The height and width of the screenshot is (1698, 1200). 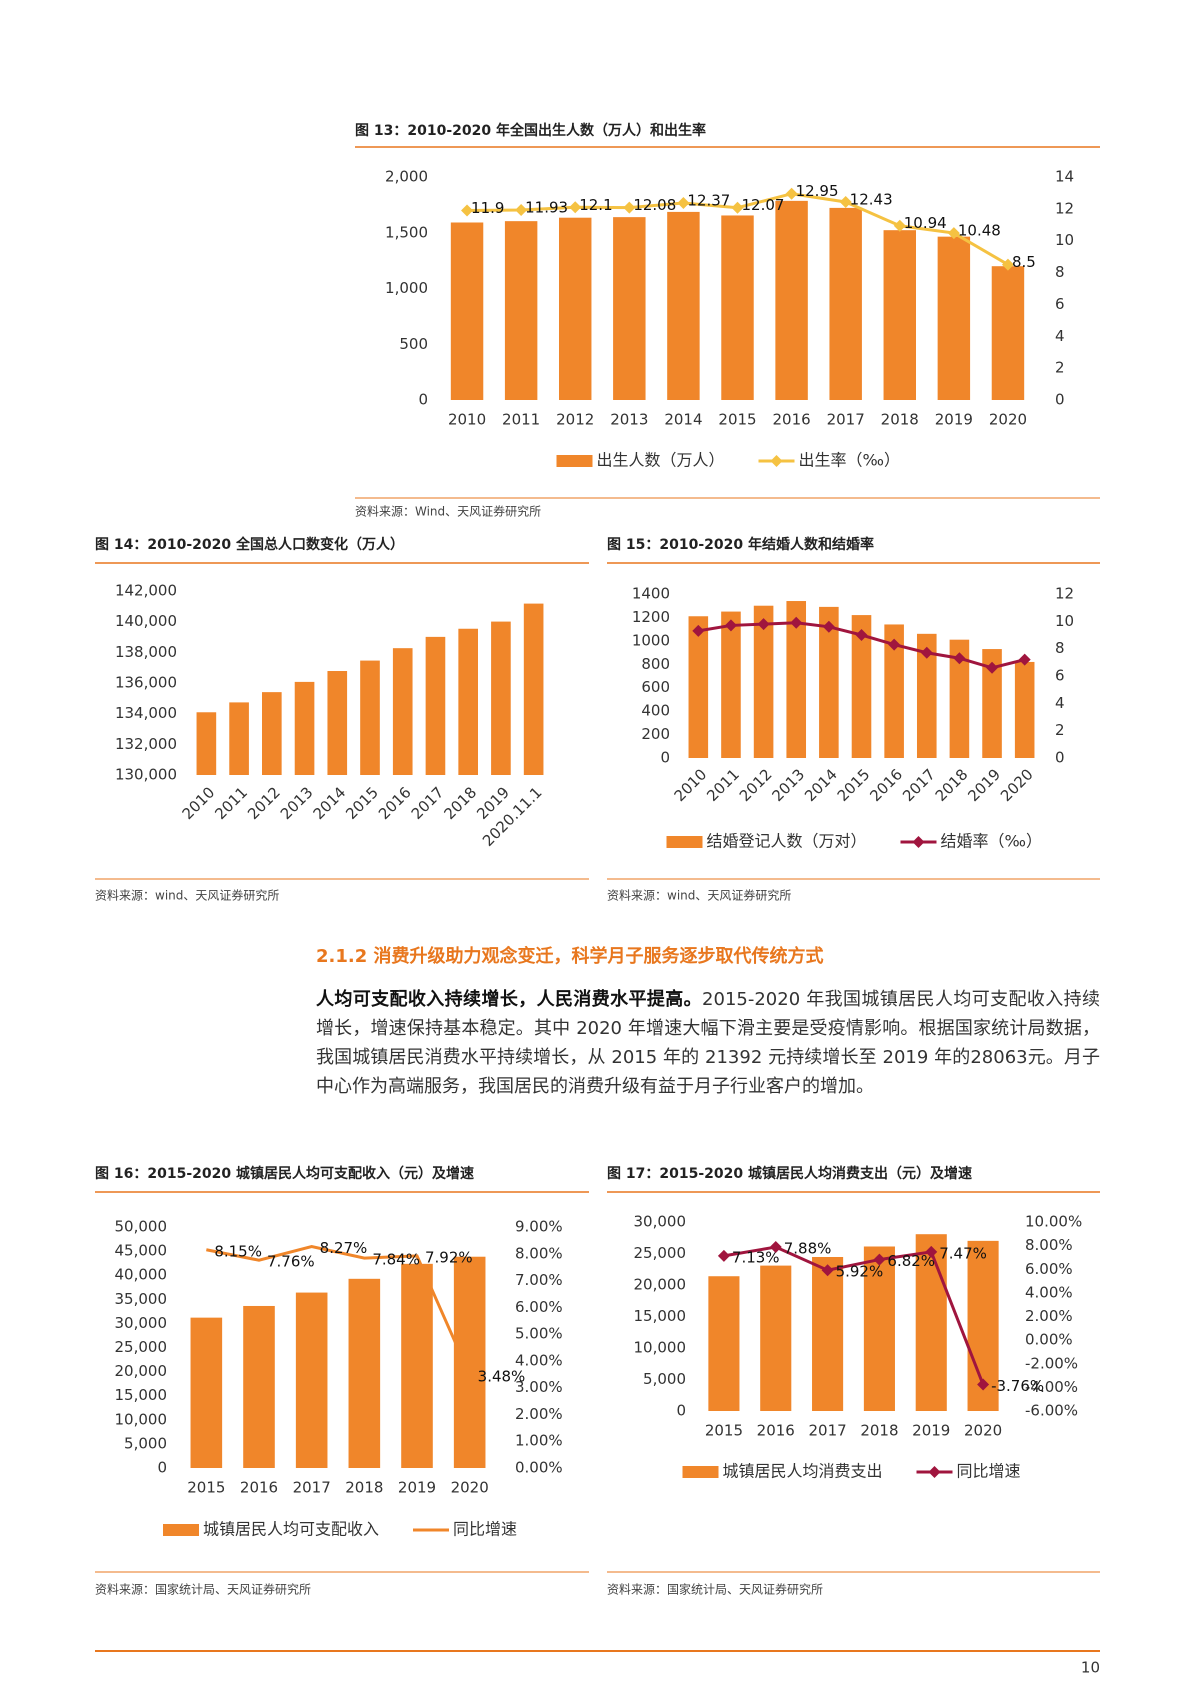 What do you see at coordinates (954, 420) in the screenshot?
I see `x-tick-label: 2019` at bounding box center [954, 420].